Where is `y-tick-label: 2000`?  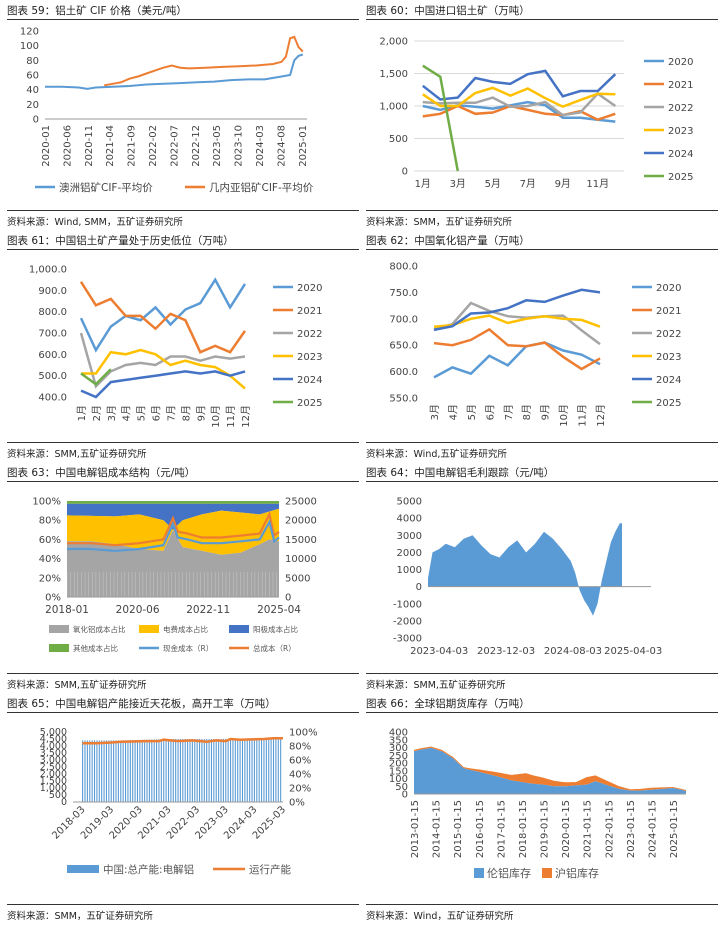
y-tick-label: 2000 is located at coordinates (409, 553).